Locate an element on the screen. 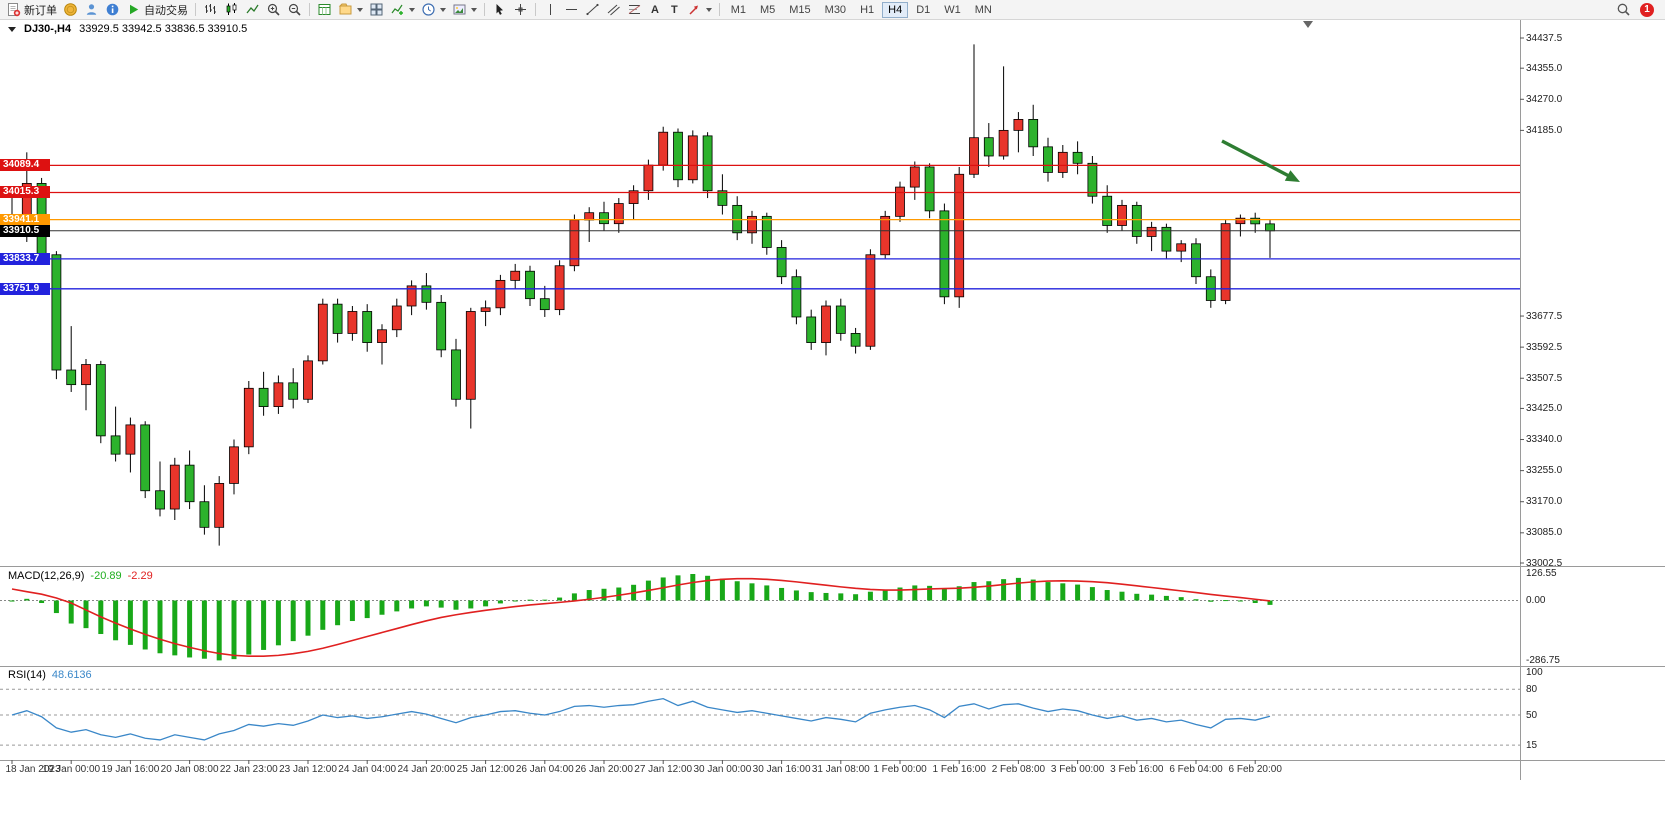 This screenshot has width=1665, height=831. rsi-panel is located at coordinates (760, 717).